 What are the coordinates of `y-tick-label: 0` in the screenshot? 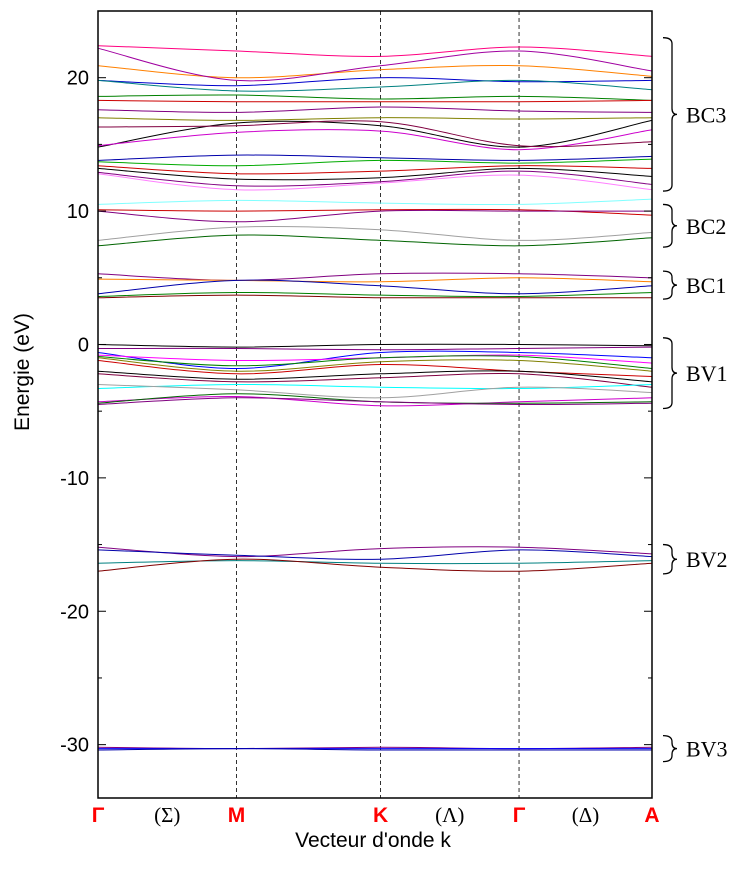 It's located at (83, 345).